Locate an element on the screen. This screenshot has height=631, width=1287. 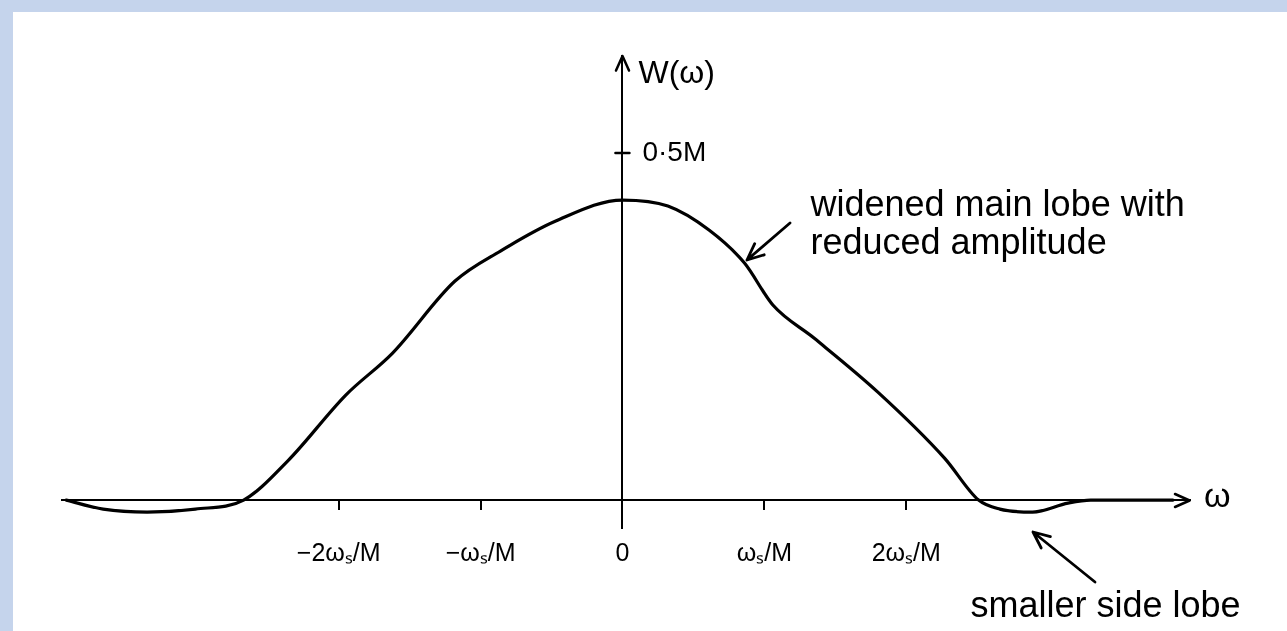
x-tick-label: 2ωₛ/M is located at coordinates (906, 551).